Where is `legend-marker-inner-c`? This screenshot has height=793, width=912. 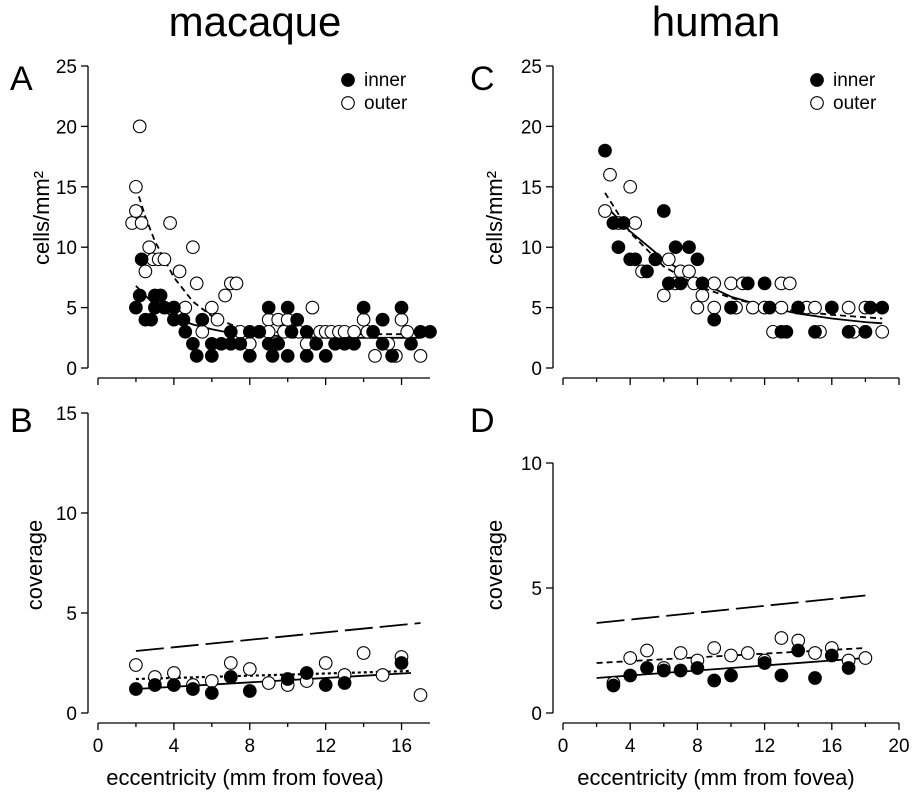 legend-marker-inner-c is located at coordinates (817, 80).